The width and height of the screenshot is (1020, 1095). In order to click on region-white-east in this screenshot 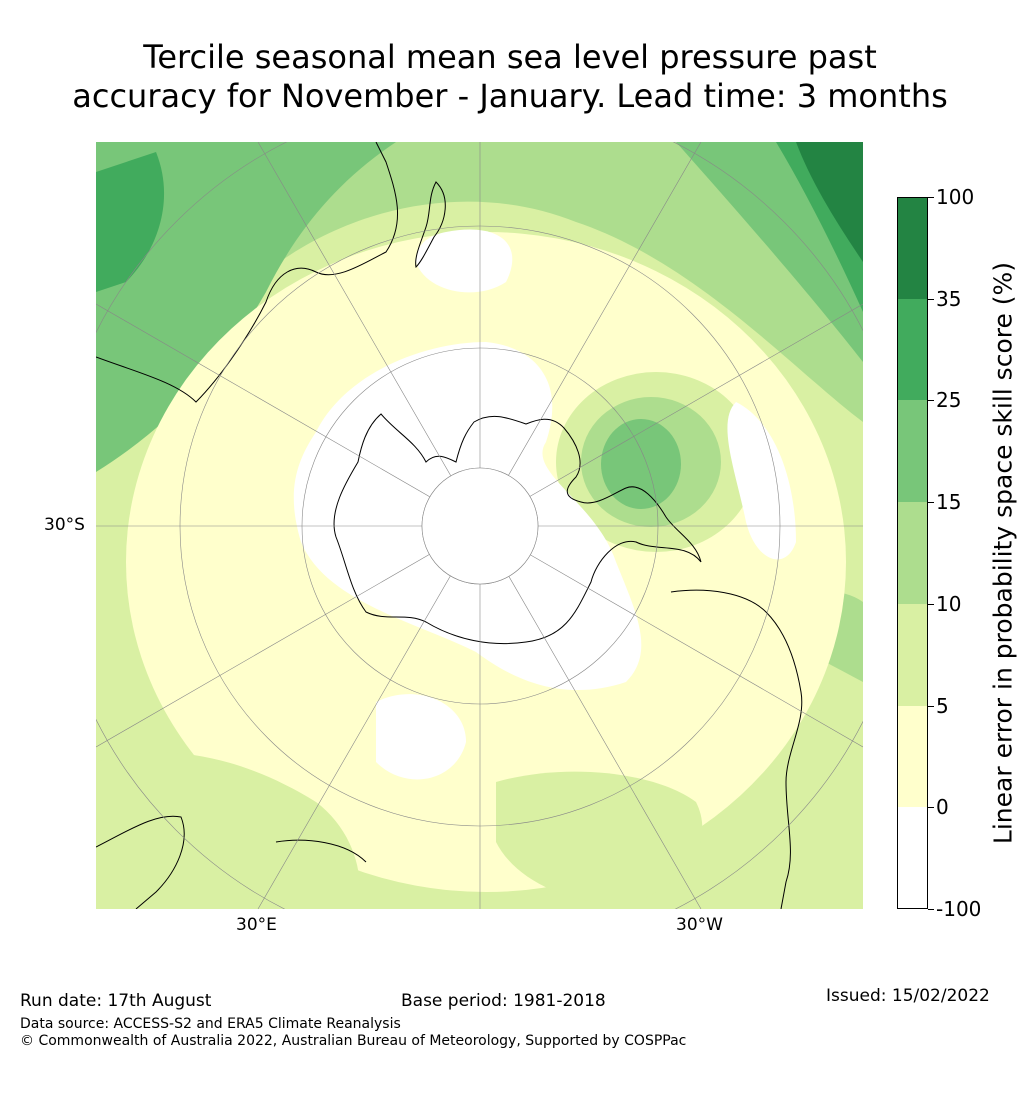, I will do `click(761, 481)`.